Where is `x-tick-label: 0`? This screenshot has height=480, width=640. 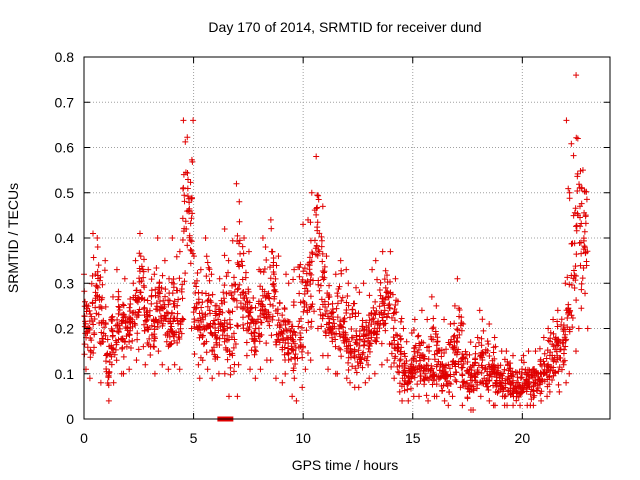 x-tick-label: 0 is located at coordinates (84, 438).